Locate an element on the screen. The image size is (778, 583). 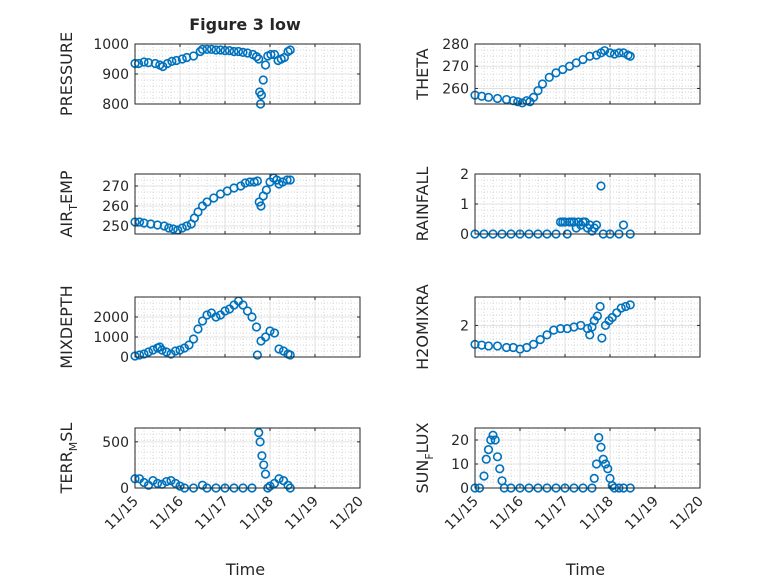
y-axis-label: THETA is located at coordinates (422, 74).